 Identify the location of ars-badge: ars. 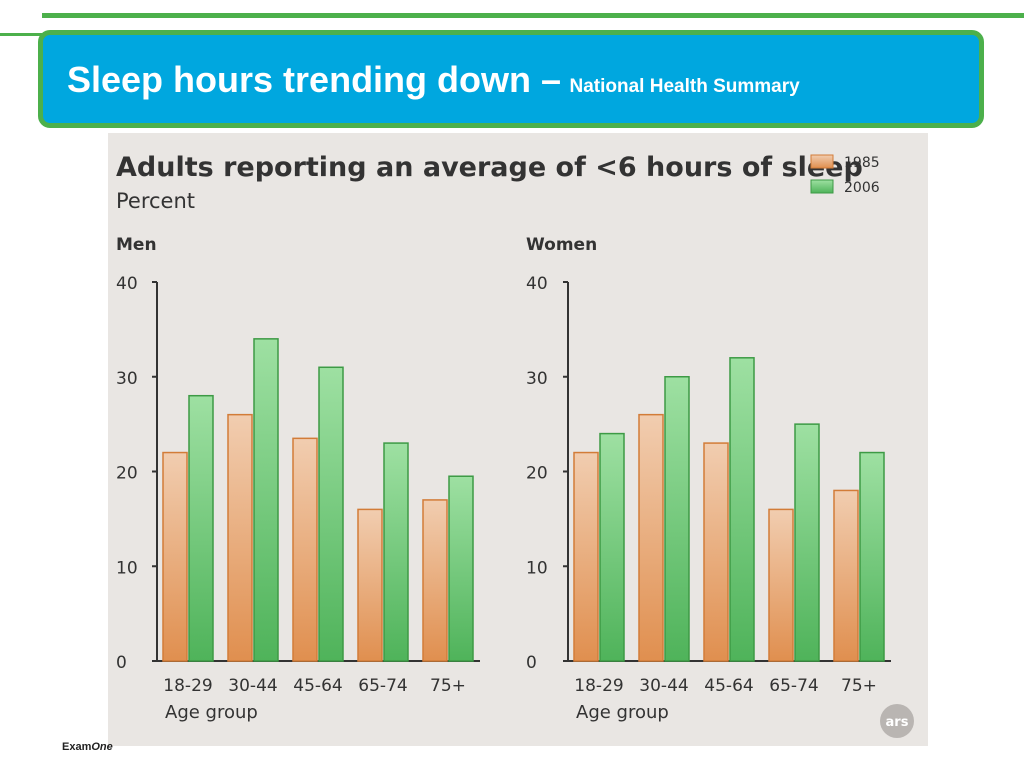
(897, 721).